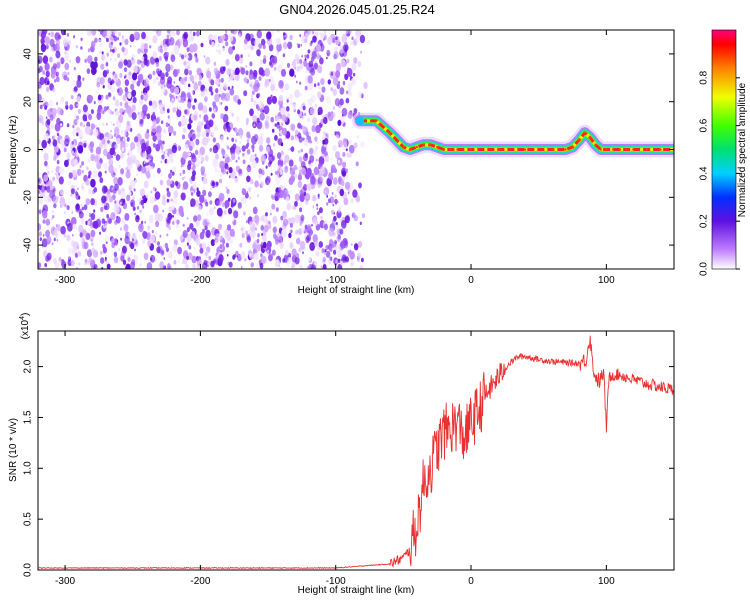  Describe the element at coordinates (704, 221) in the screenshot. I see `colorbar-tick-label: 0.2` at that location.